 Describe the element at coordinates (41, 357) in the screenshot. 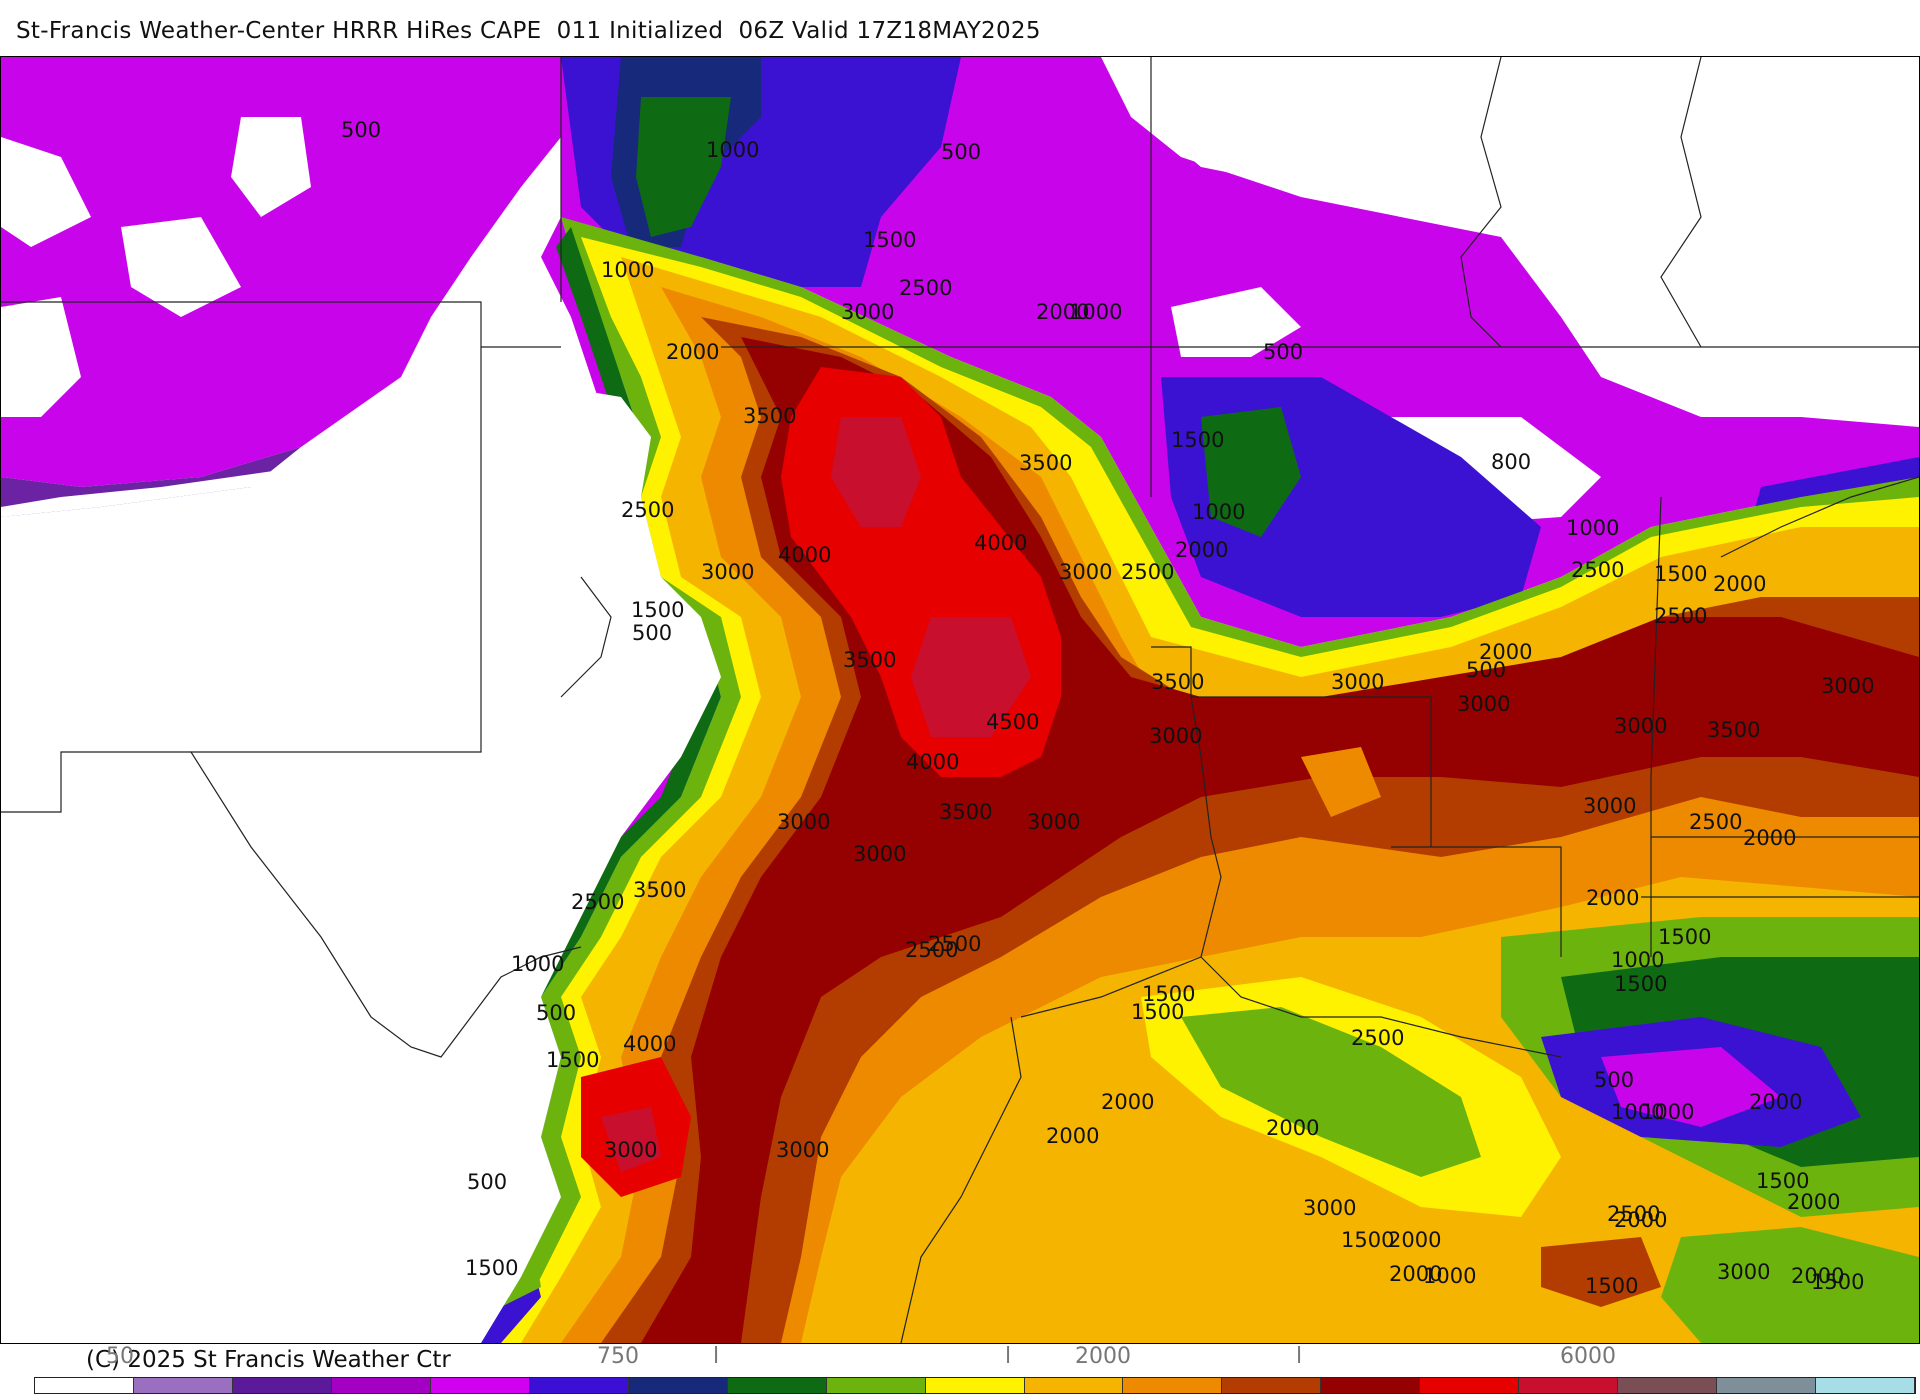

I see `cape-fill-zero-nw4` at that location.